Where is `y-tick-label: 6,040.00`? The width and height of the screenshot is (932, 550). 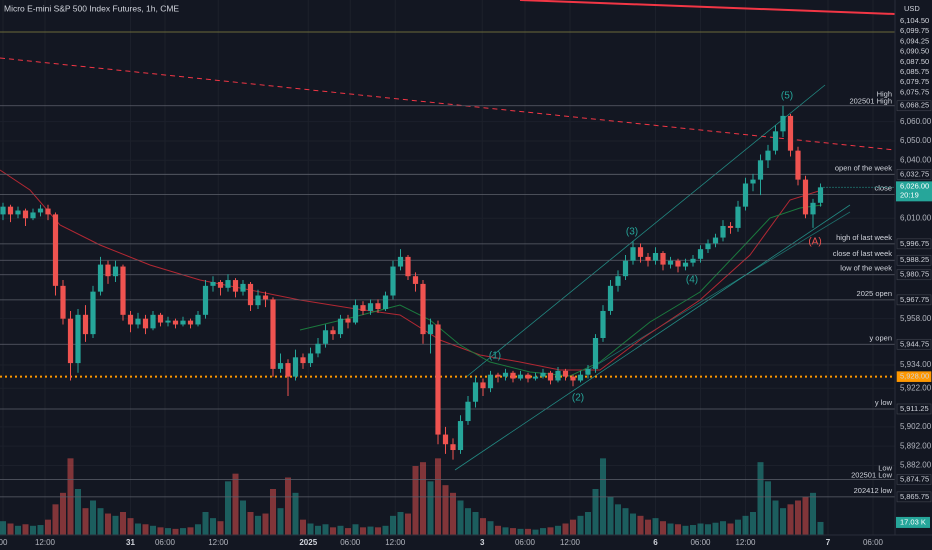
y-tick-label: 6,040.00 is located at coordinates (916, 159).